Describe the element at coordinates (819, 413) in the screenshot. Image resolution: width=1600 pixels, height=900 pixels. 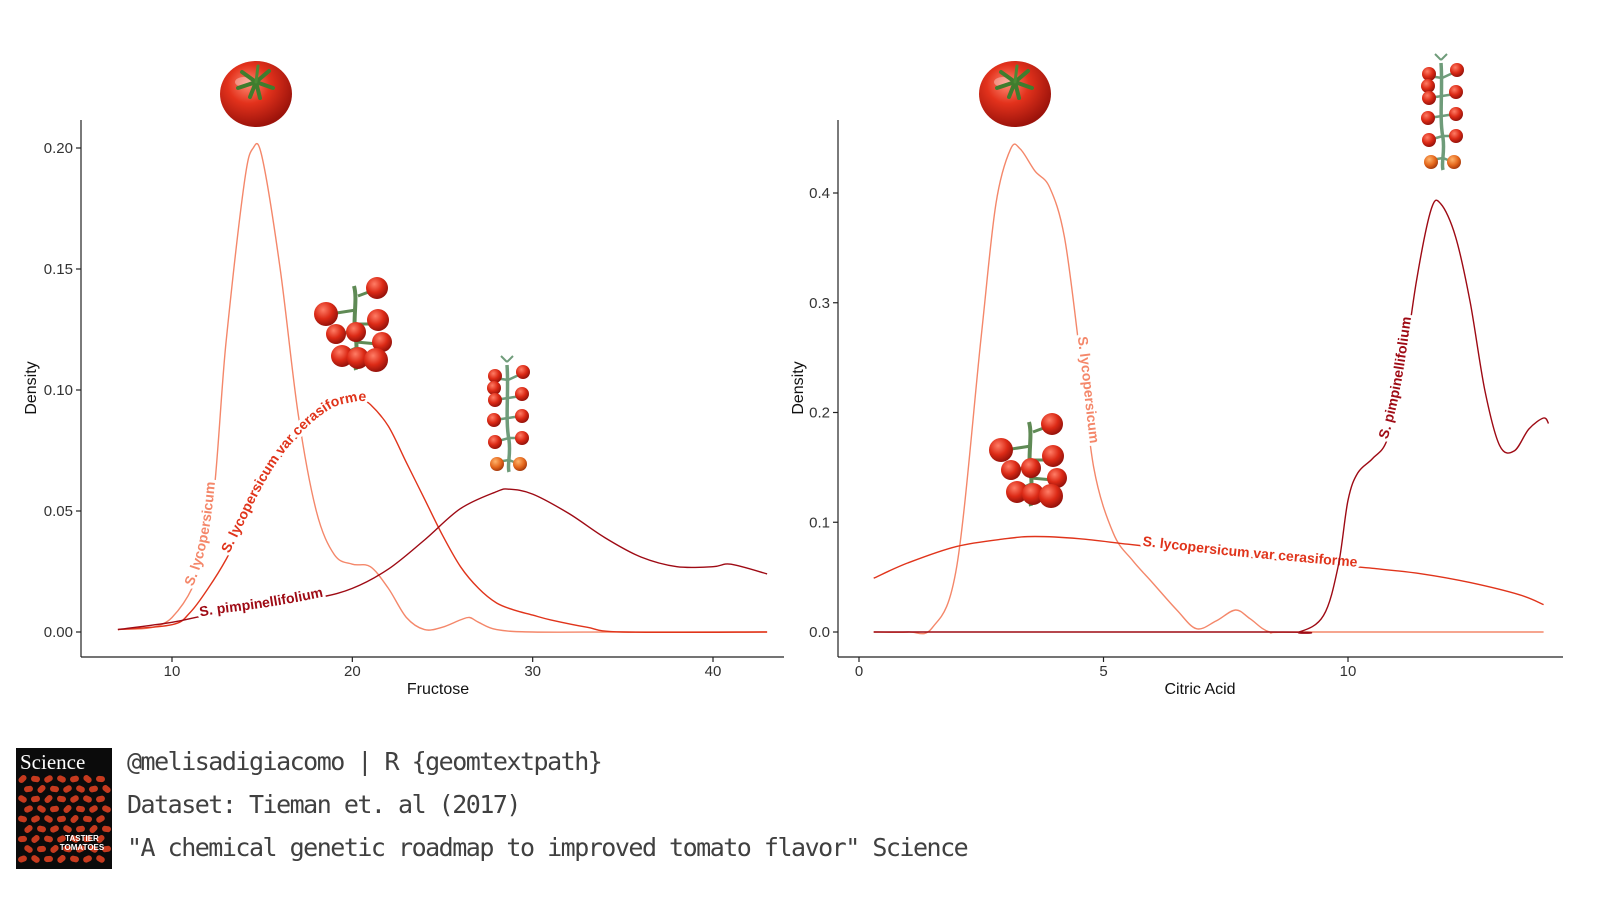
I see `y-tick-label: 0.2` at that location.